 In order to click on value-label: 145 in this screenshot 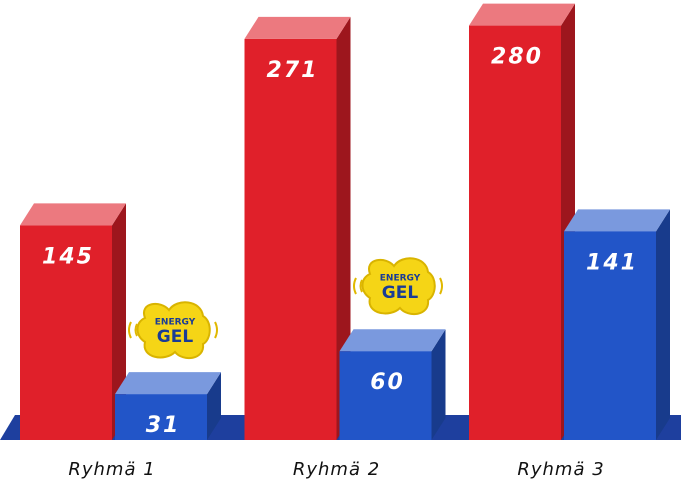, I will do `click(68, 256)`.